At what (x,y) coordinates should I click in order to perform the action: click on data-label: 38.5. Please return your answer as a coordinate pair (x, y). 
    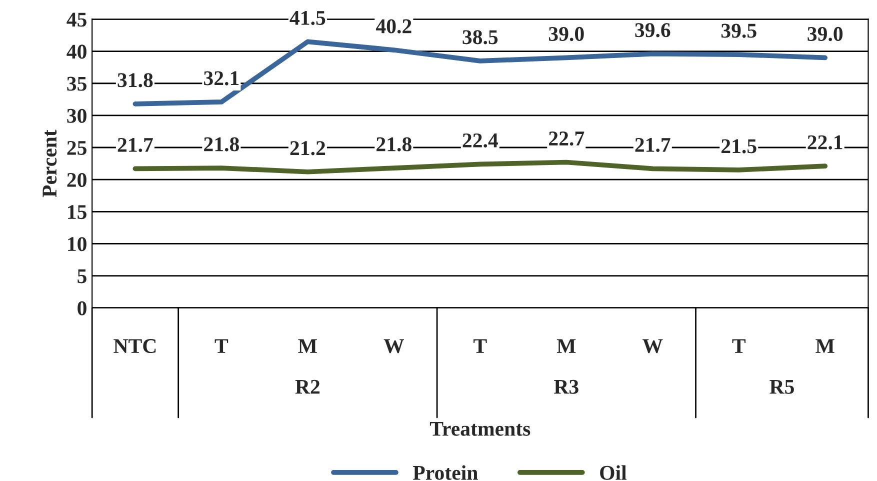
    Looking at the image, I should click on (480, 37).